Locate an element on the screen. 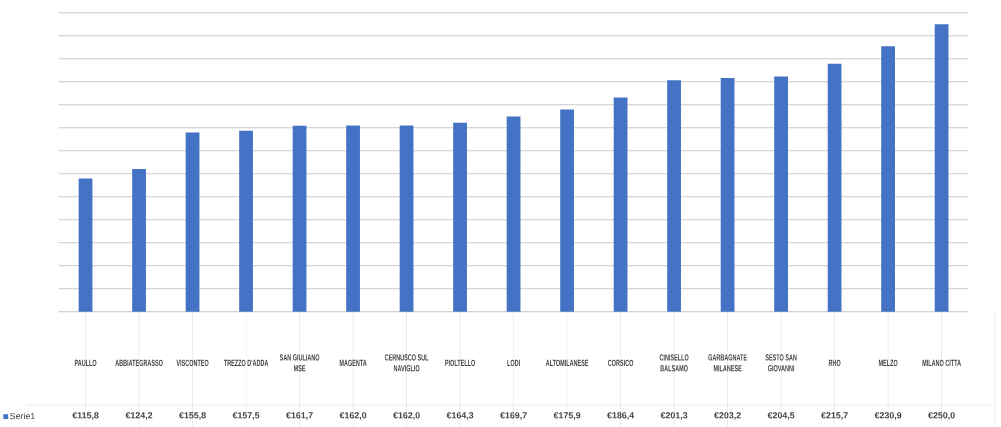 This screenshot has width=1001, height=427. x-tick-label: CORSICO is located at coordinates (621, 362).